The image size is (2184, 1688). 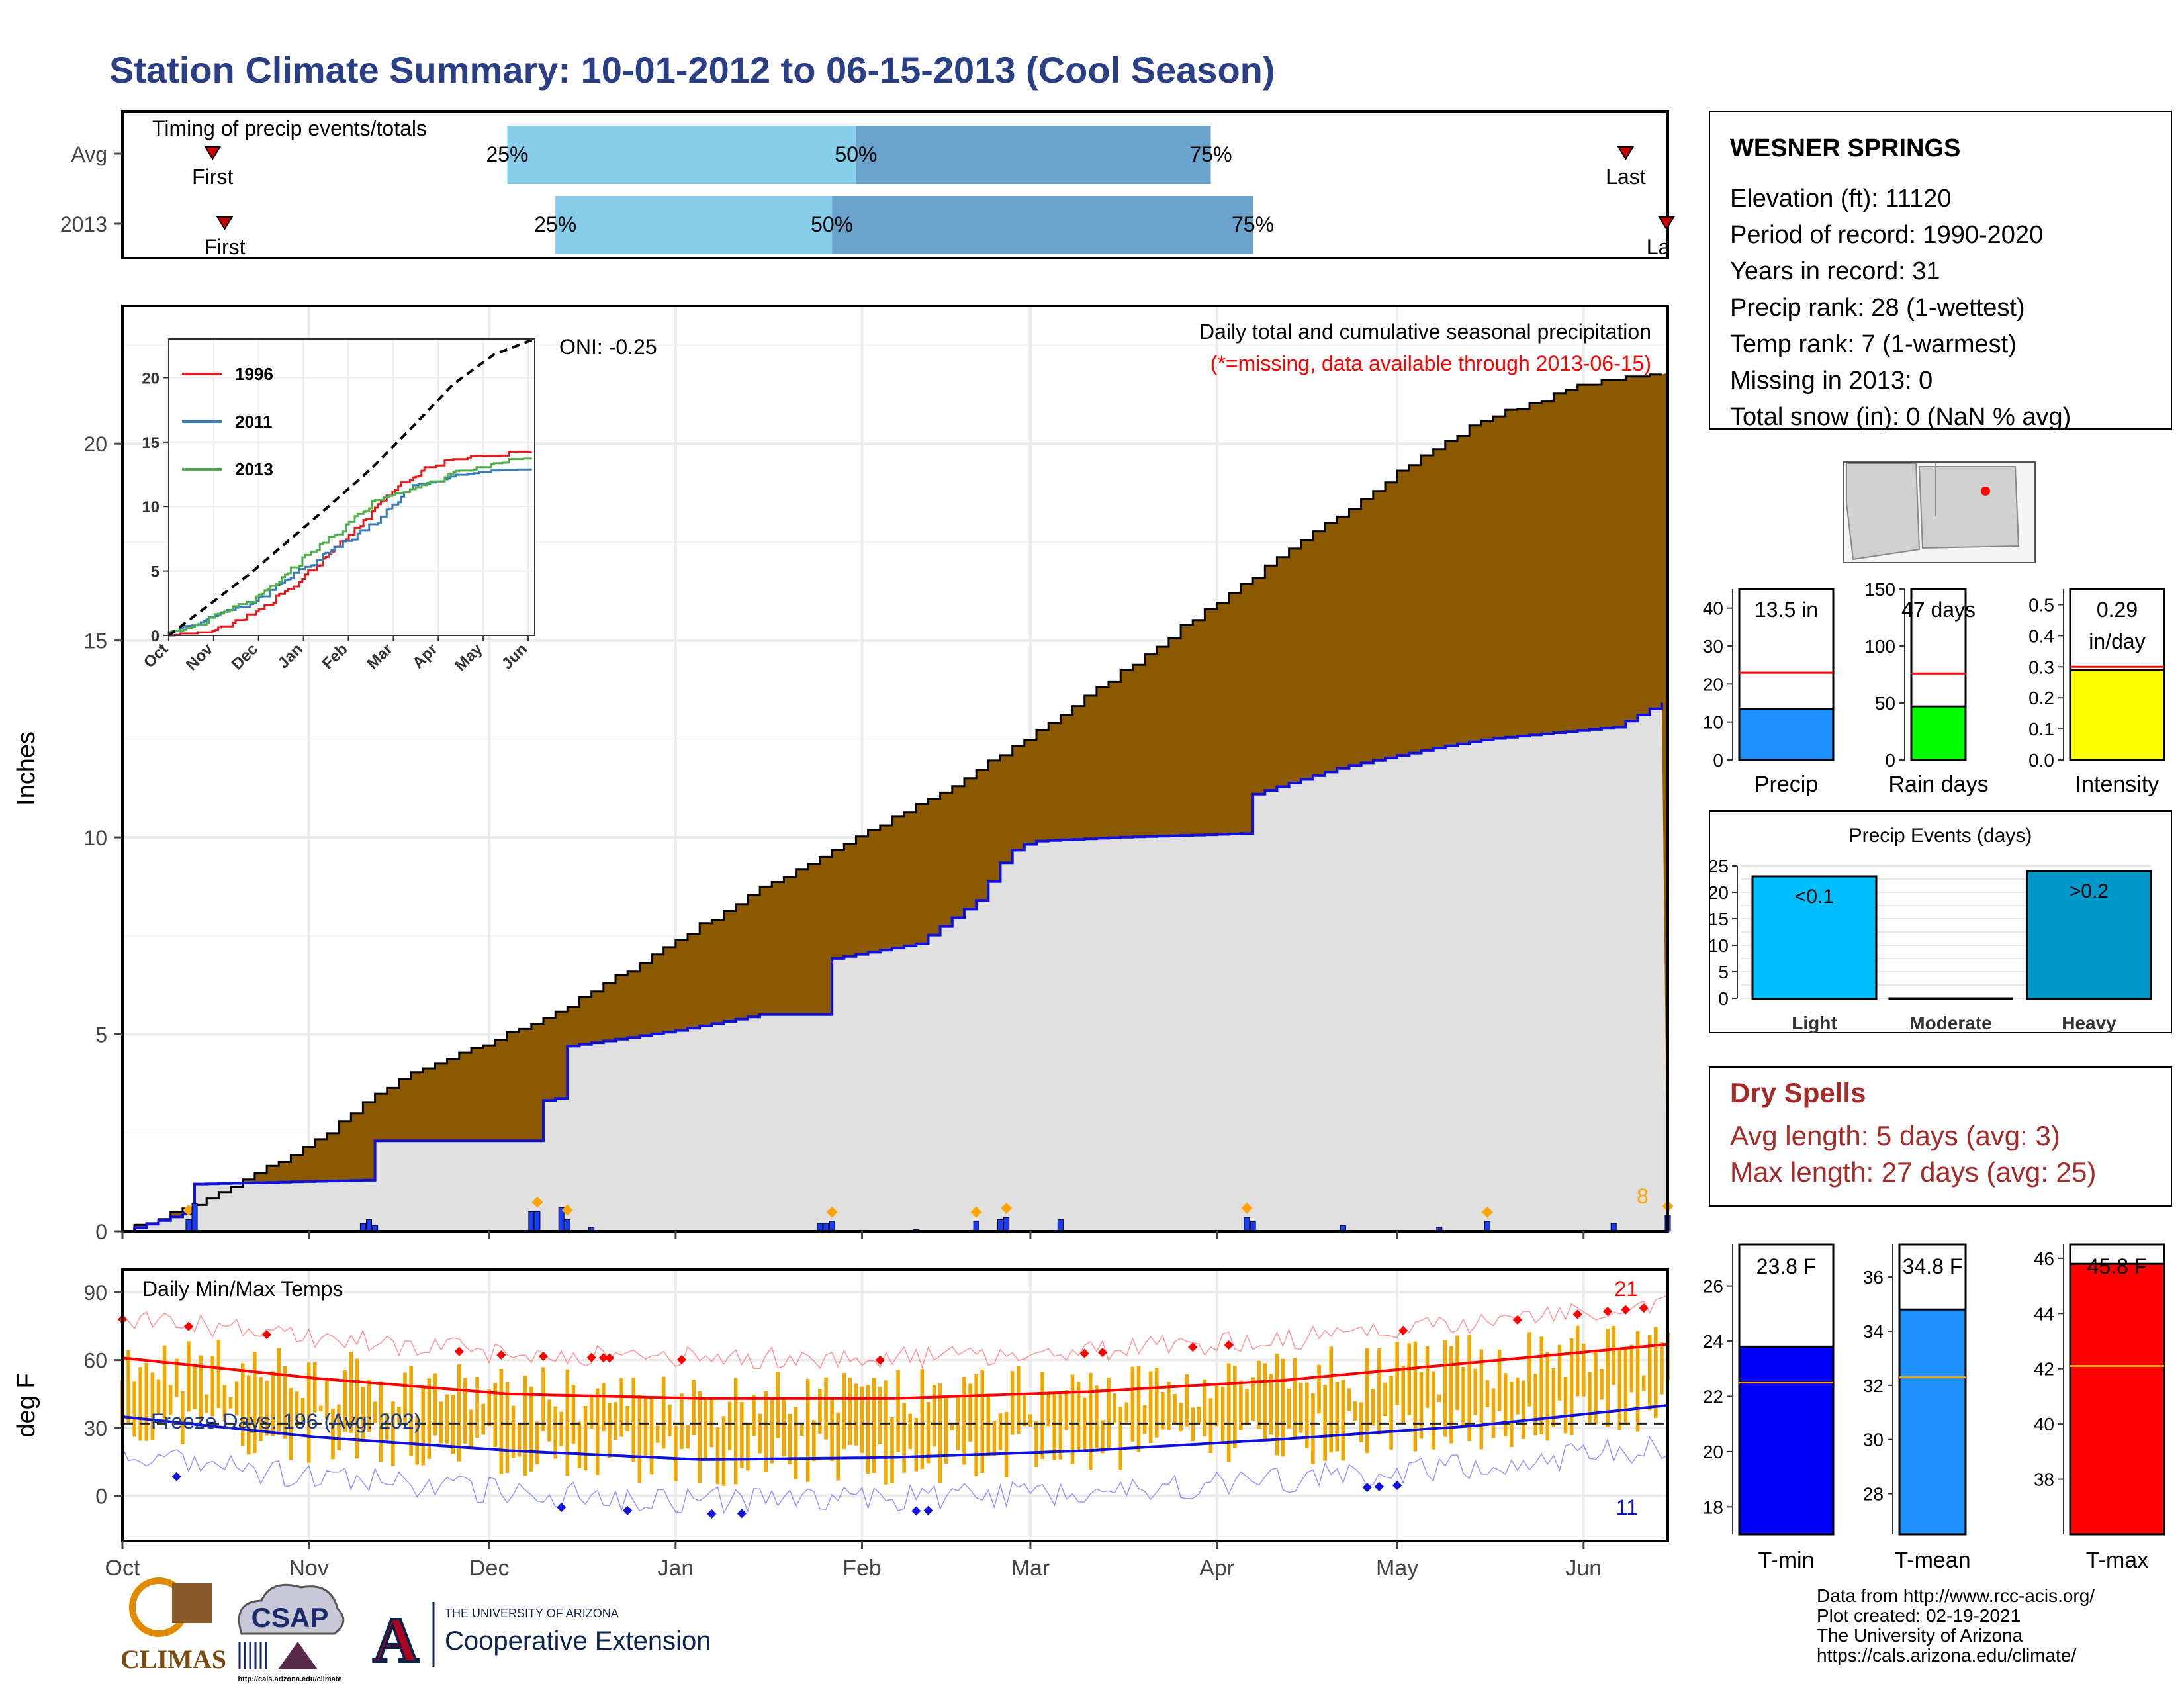 What do you see at coordinates (308, 1568) in the screenshot?
I see `x-month-label: Nov` at bounding box center [308, 1568].